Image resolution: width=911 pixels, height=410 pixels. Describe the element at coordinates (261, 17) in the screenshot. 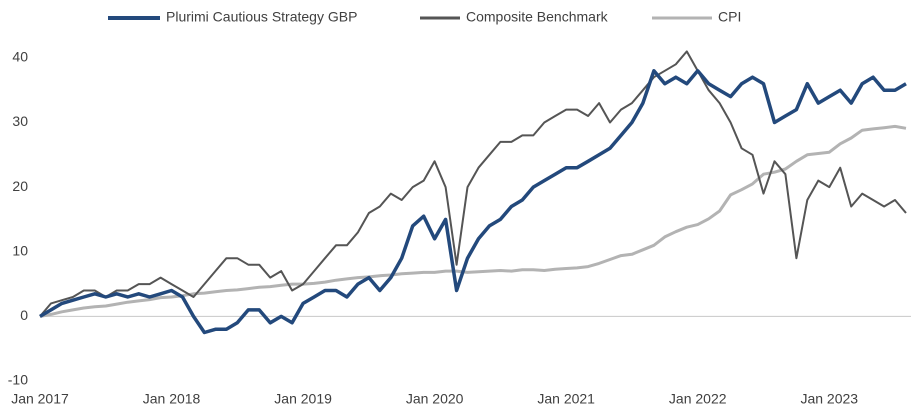

I see `legend-label: Plurimi Cautious Strategy GBP` at that location.